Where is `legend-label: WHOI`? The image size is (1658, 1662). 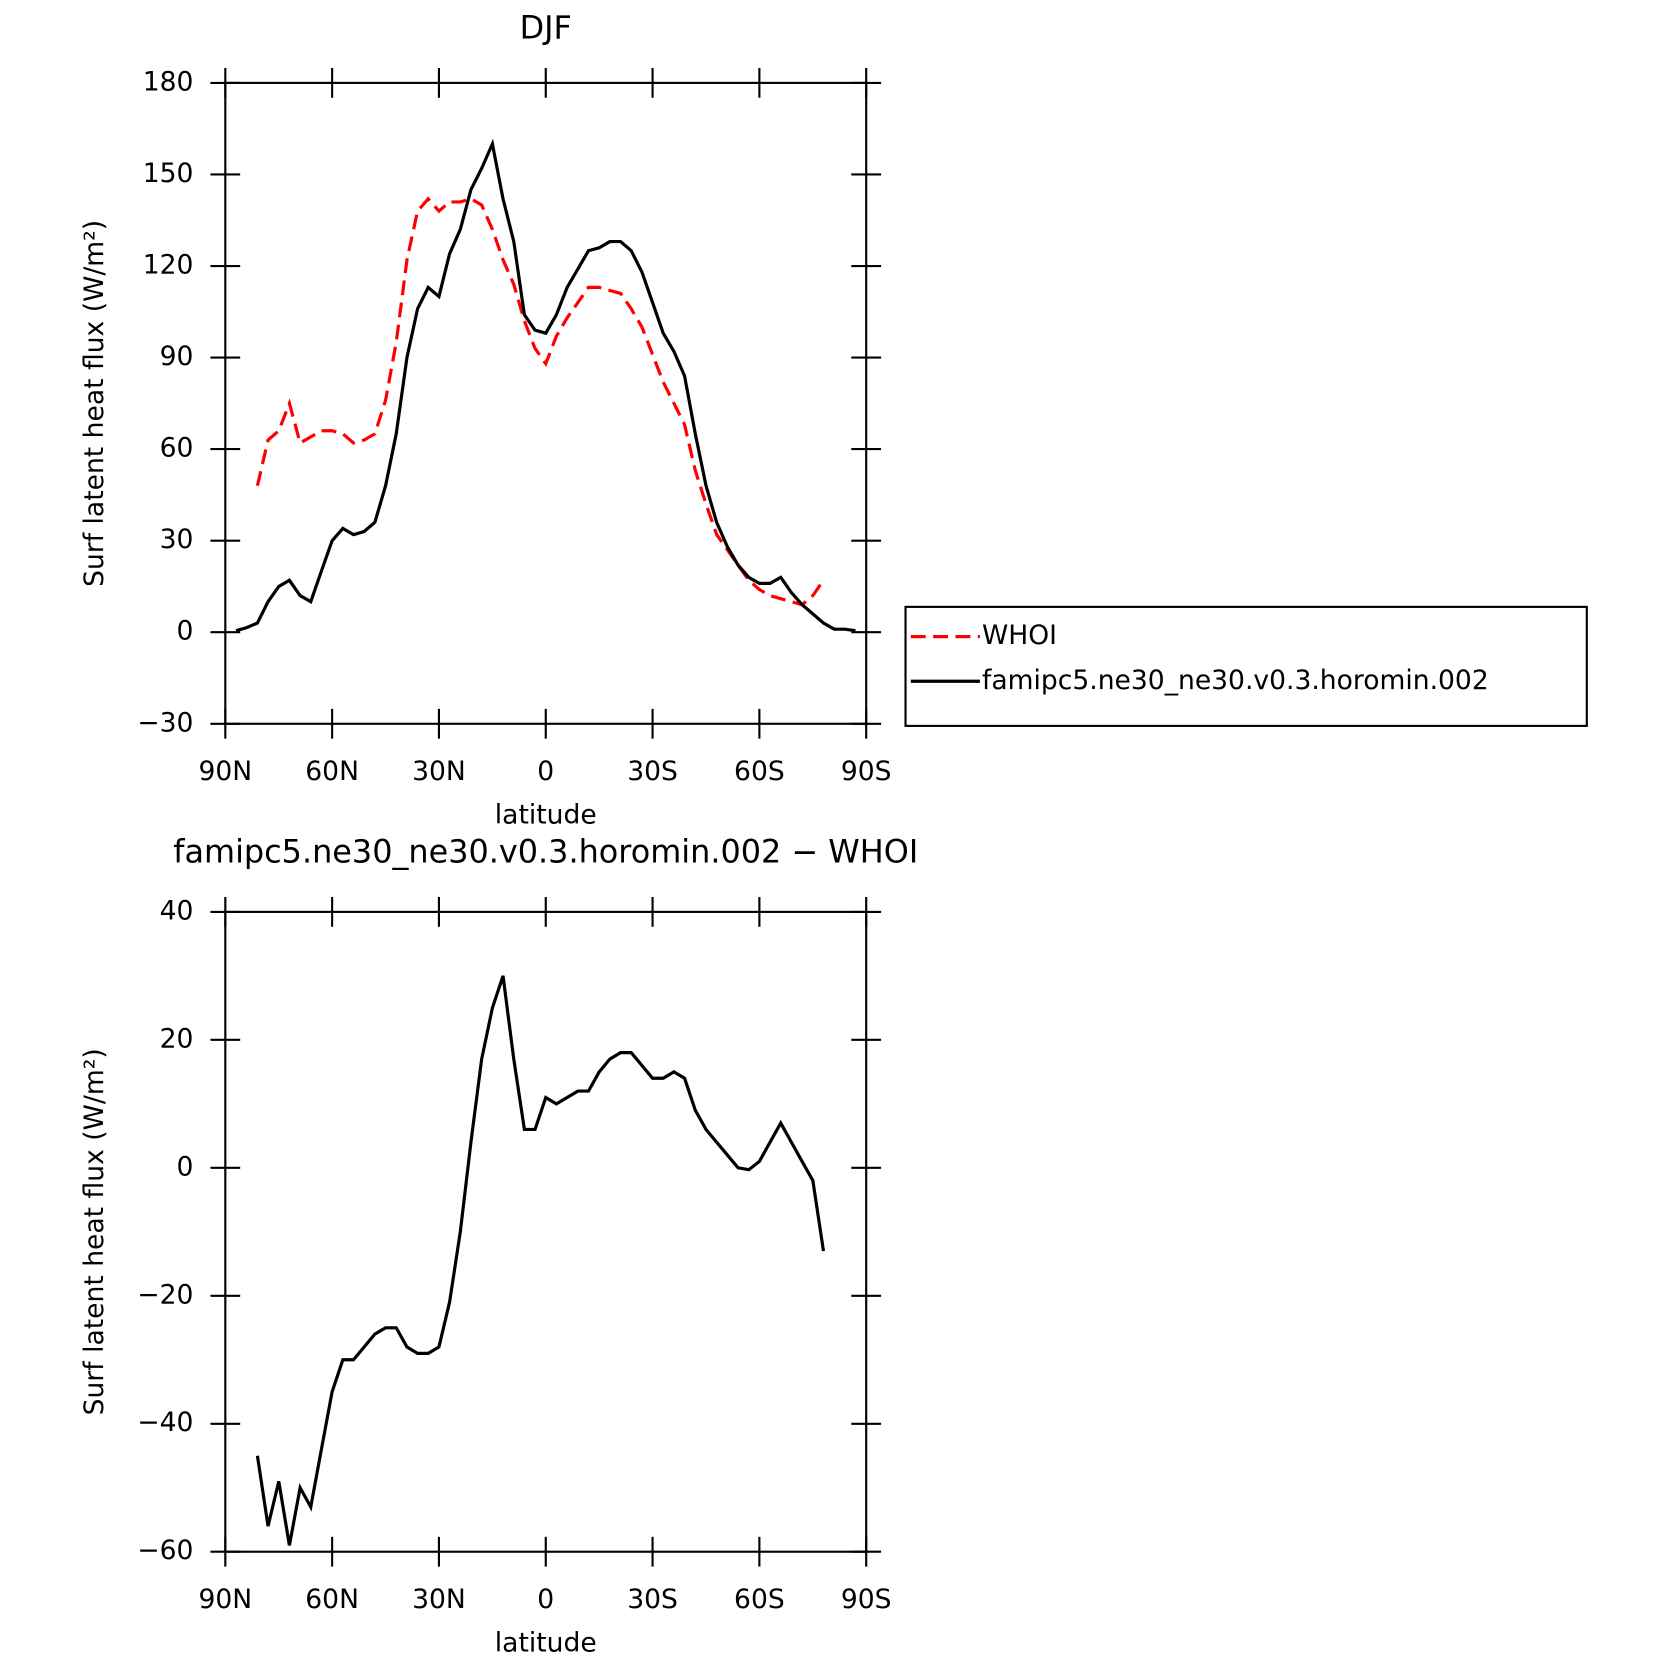 legend-label: WHOI is located at coordinates (1019, 635).